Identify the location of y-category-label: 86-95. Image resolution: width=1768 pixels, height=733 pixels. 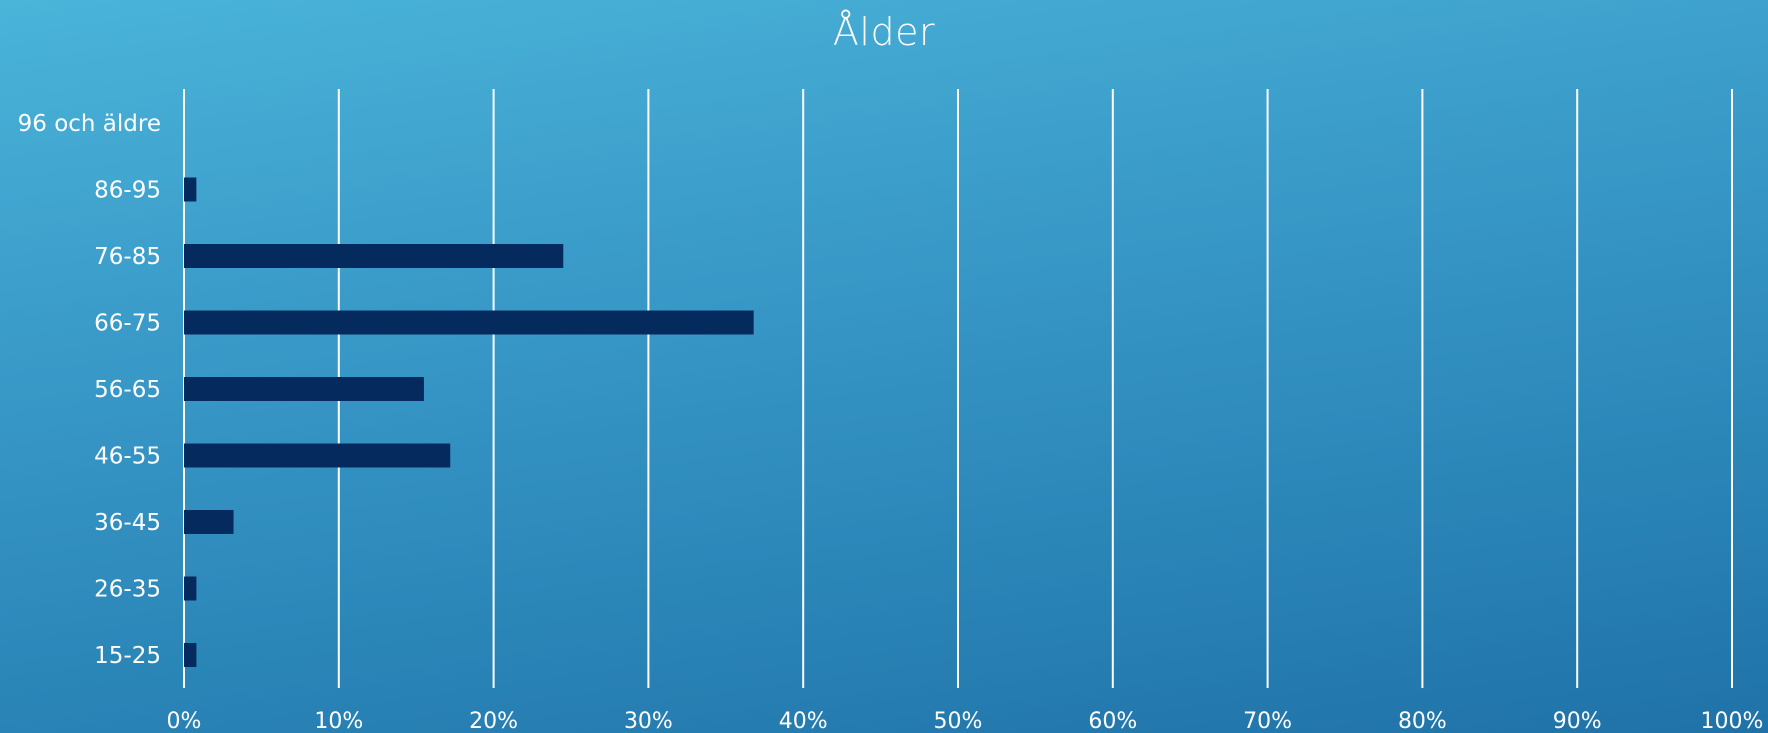
(127, 191).